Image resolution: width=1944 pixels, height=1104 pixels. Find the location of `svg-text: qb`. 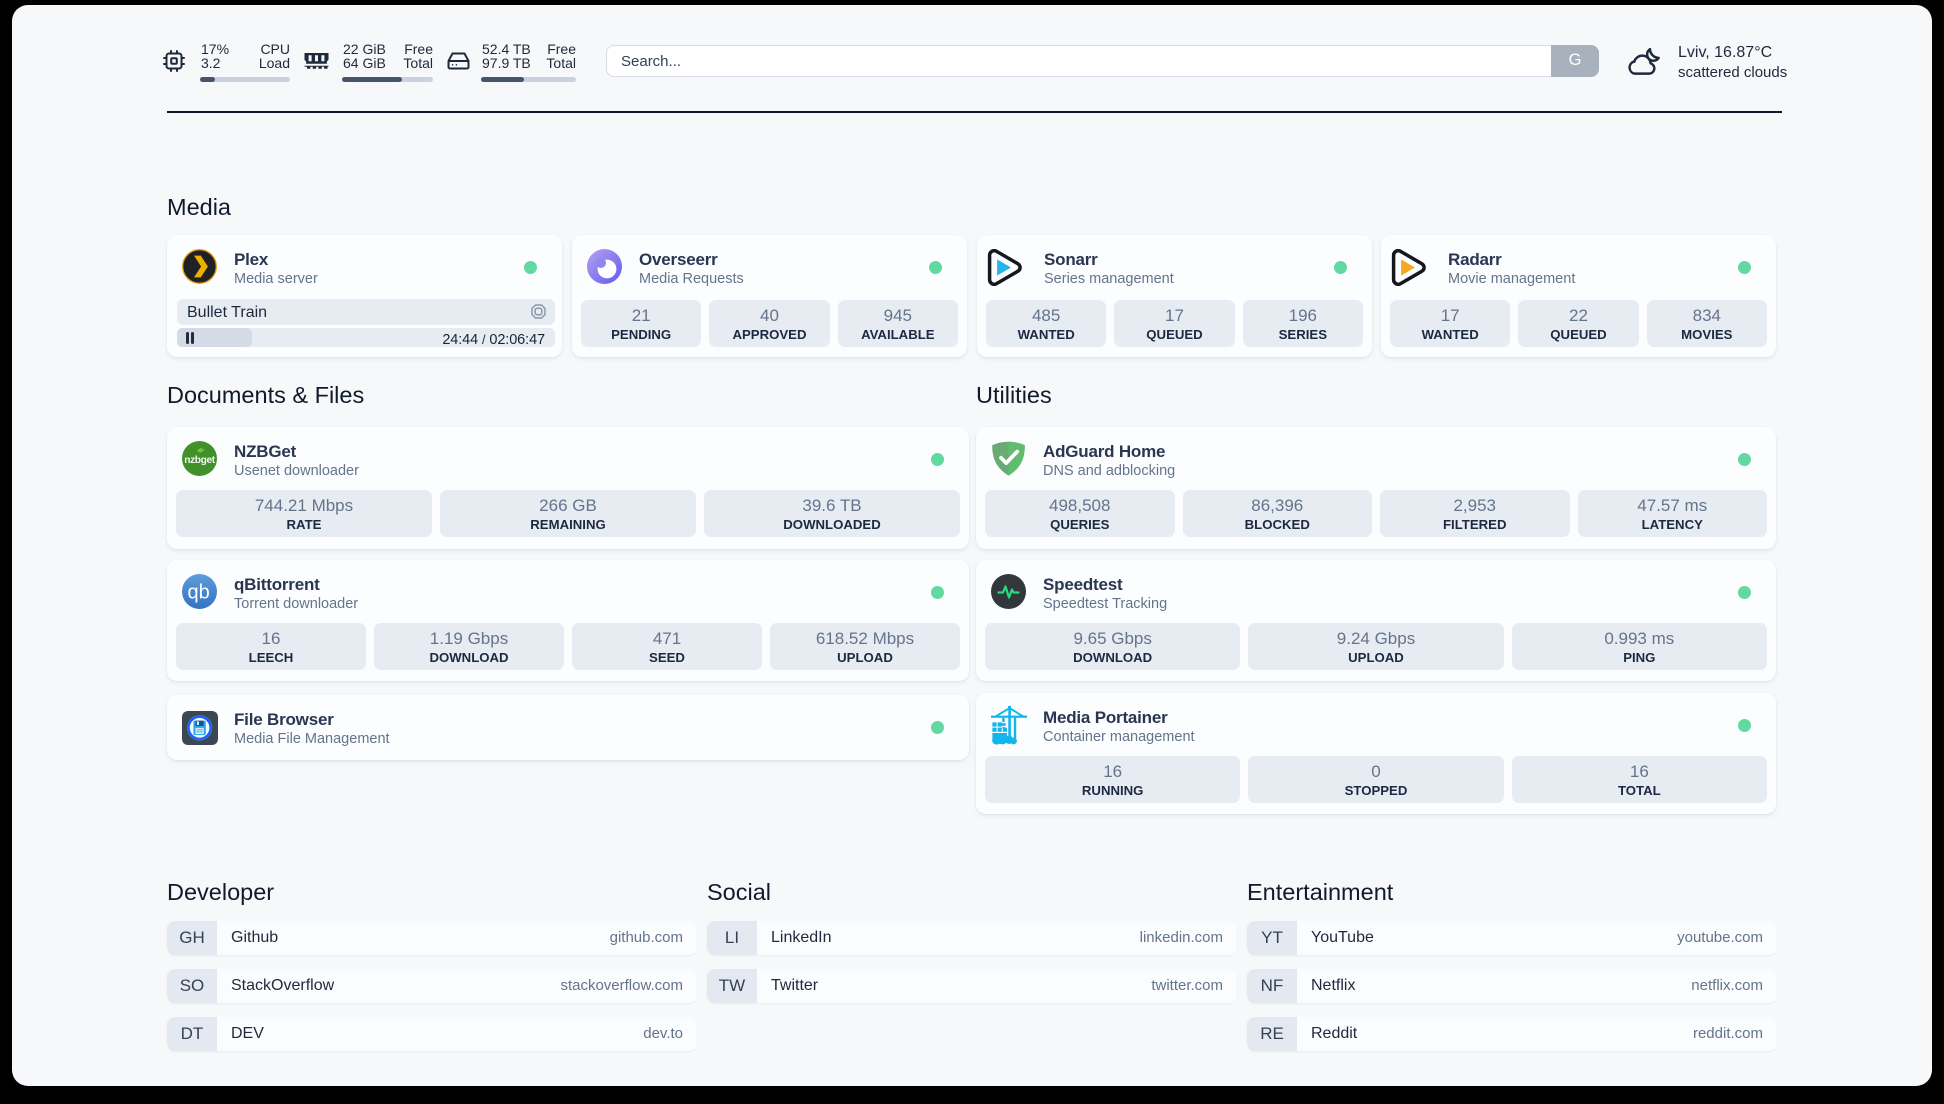

svg-text: qb is located at coordinates (198, 592).